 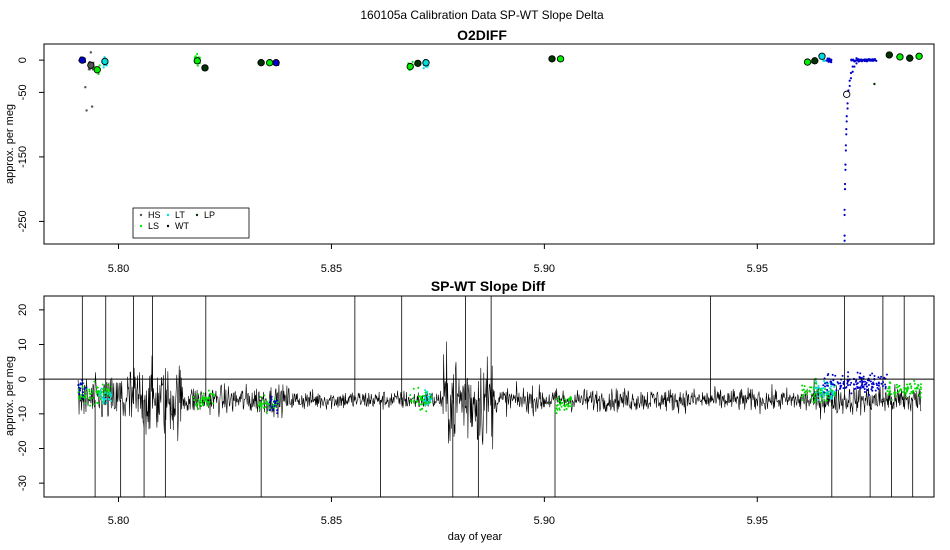 I want to click on p2-y-tick-label: -20, so click(x=23, y=449).